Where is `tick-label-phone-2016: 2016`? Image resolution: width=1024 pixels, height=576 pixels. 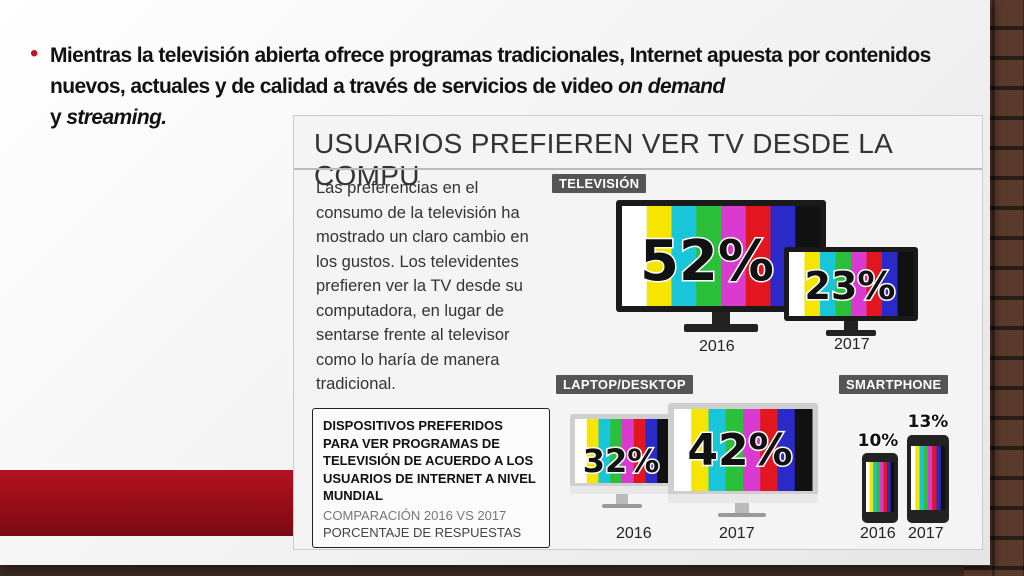
tick-label-phone-2016: 2016 is located at coordinates (878, 533).